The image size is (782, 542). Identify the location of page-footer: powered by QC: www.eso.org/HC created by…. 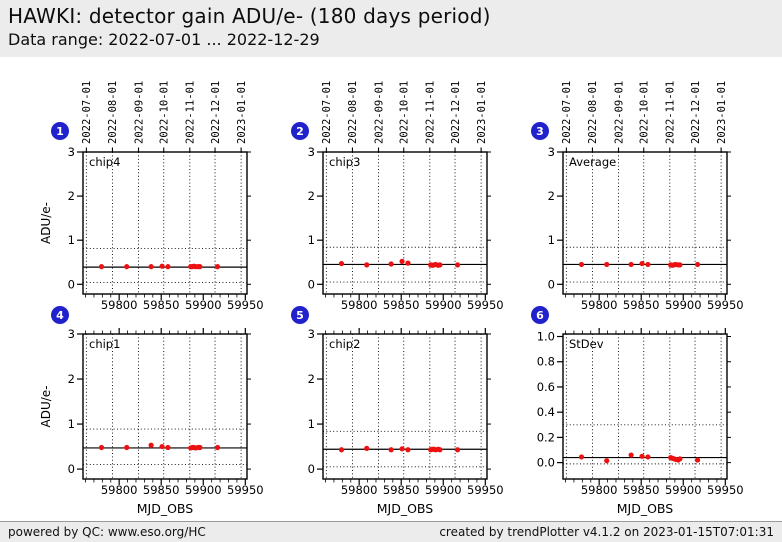
(391, 531).